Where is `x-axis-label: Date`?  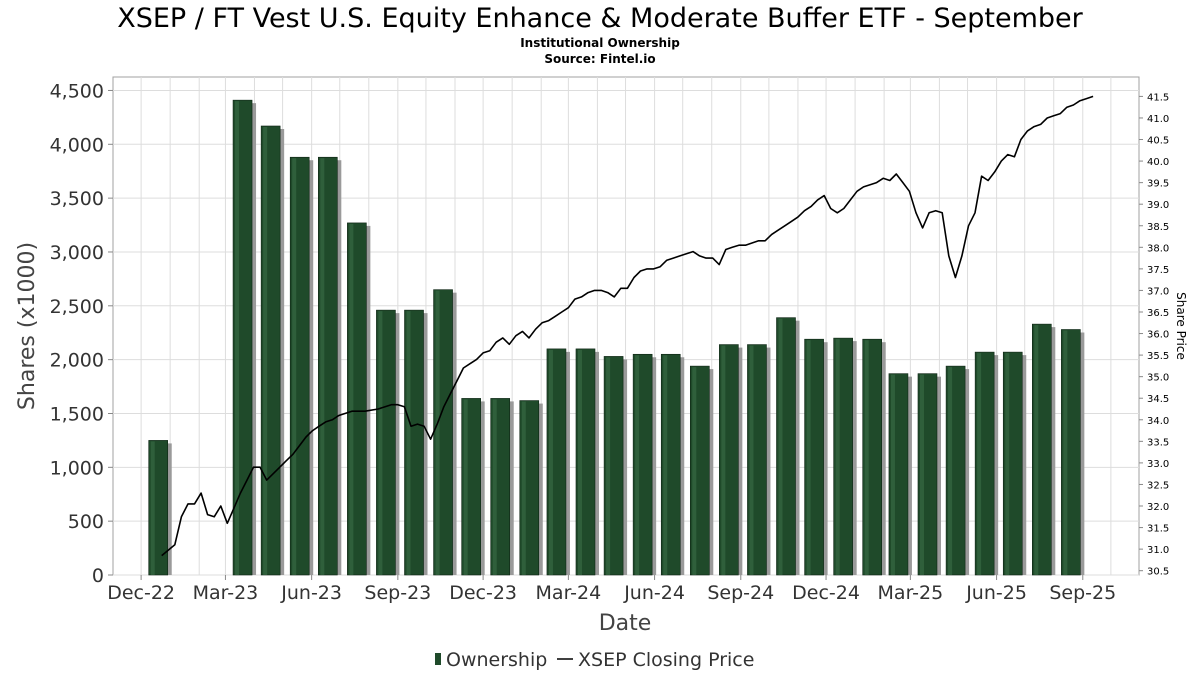 x-axis-label: Date is located at coordinates (625, 623).